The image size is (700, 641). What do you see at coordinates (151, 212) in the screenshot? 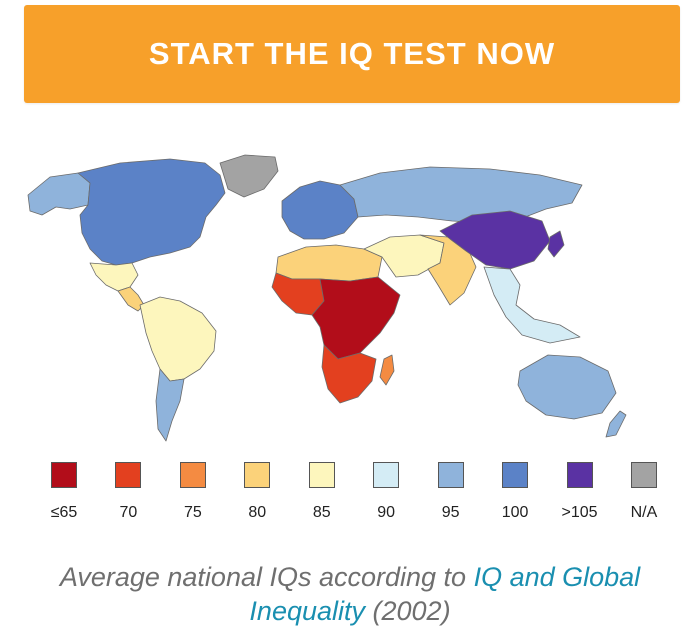
I see `region-north-america` at bounding box center [151, 212].